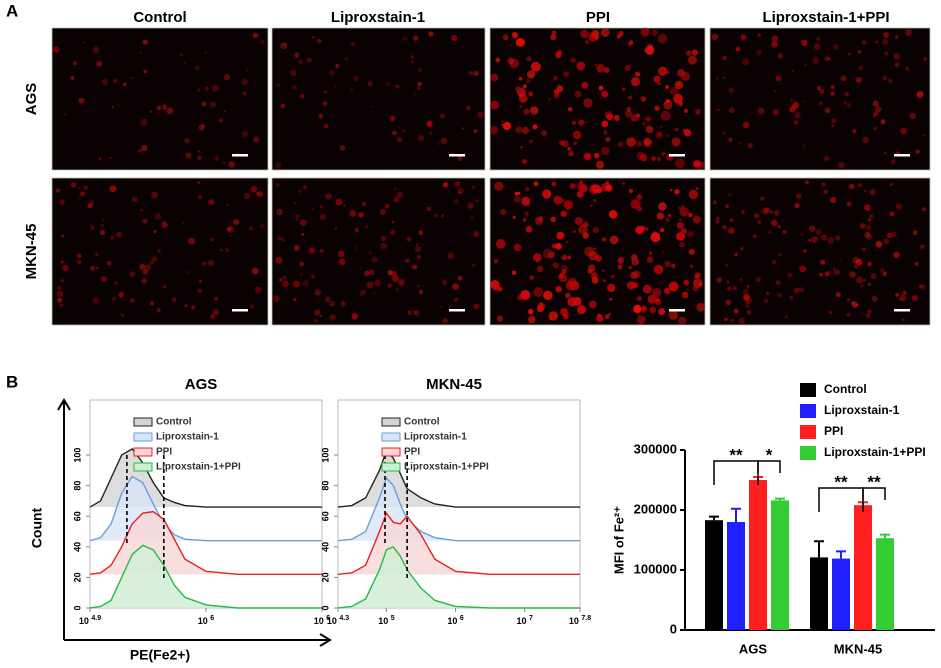  I want to click on micrograph, so click(378, 251).